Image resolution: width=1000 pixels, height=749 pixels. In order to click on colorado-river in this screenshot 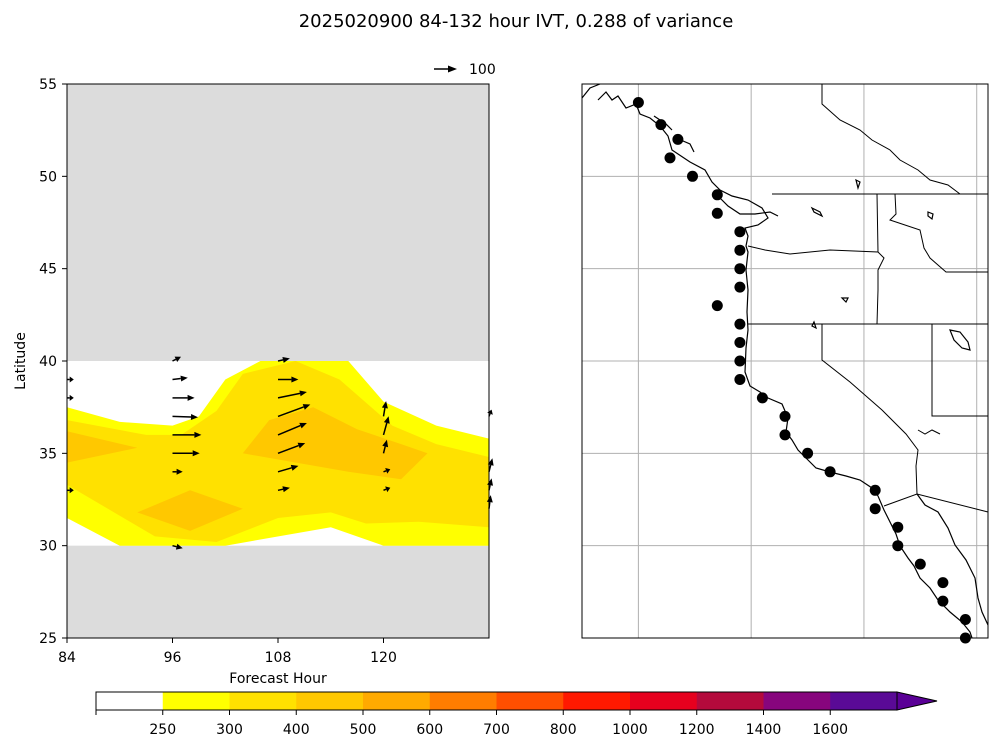, I will do `click(929, 432)`.